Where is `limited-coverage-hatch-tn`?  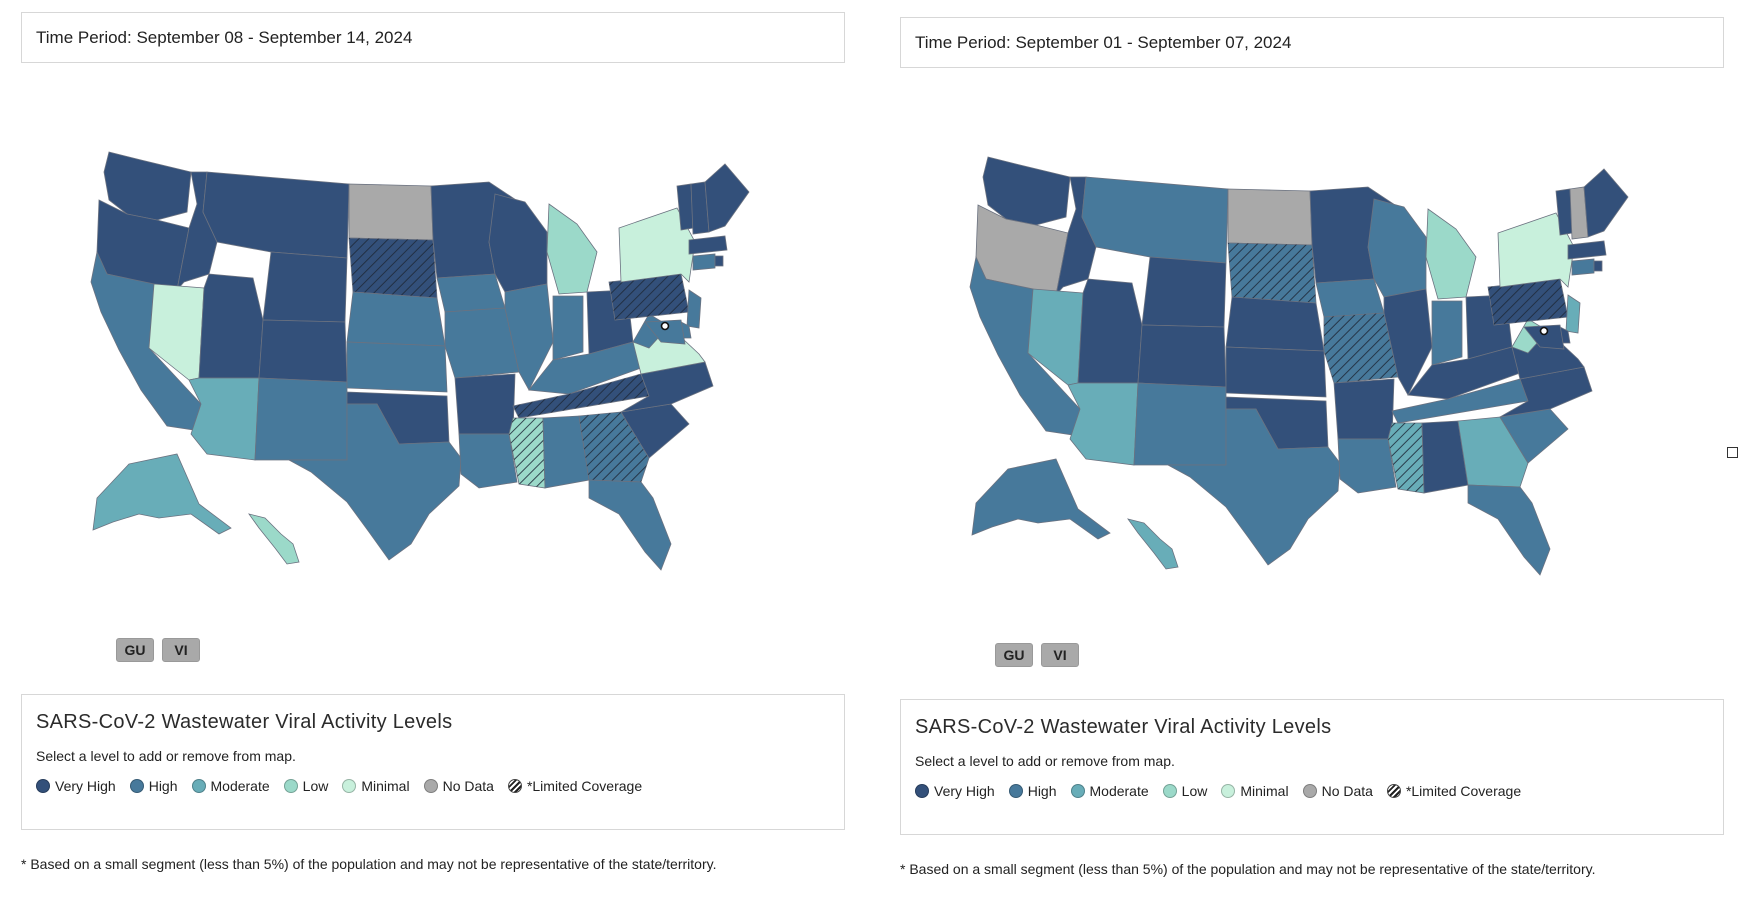 limited-coverage-hatch-tn is located at coordinates (581, 396).